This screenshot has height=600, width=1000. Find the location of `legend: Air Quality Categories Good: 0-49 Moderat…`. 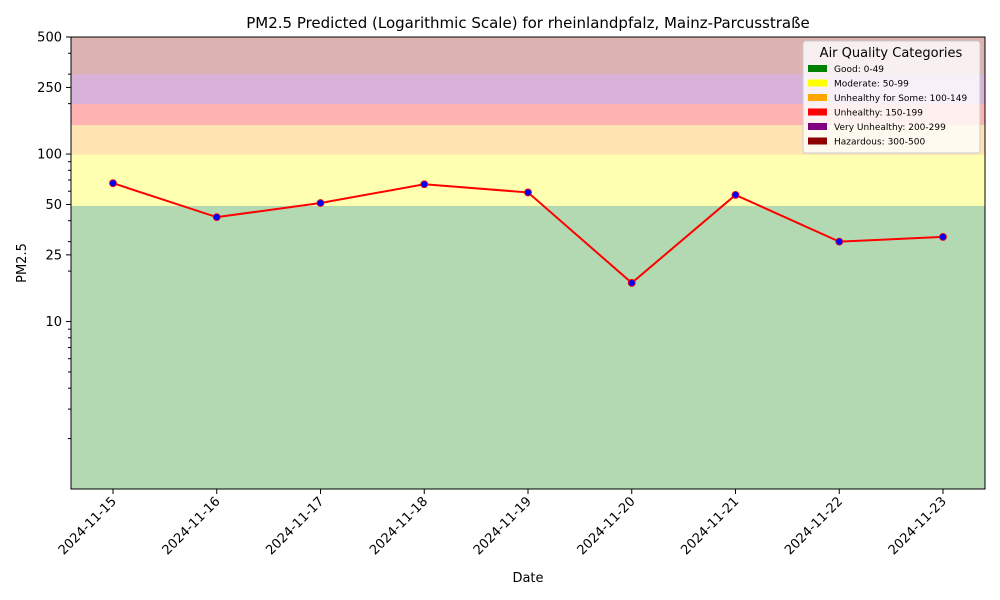

legend: Air Quality Categories Good: 0-49 Moderat… is located at coordinates (891, 97).